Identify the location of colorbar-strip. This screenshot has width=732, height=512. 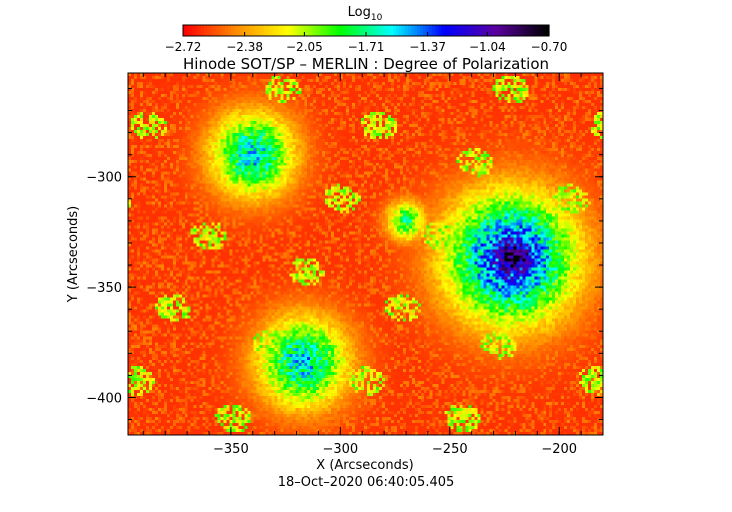
(366, 30).